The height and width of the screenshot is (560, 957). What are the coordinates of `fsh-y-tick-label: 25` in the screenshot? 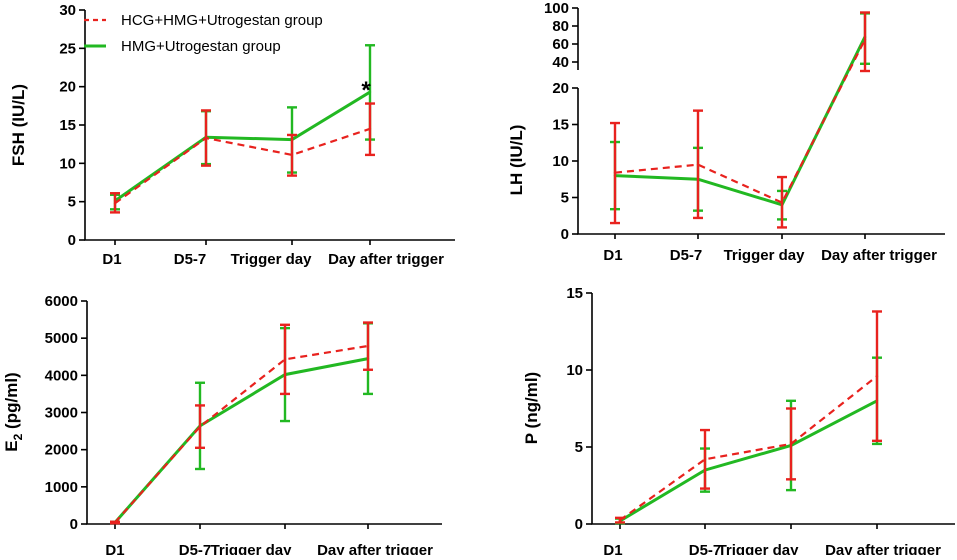 It's located at (67, 48).